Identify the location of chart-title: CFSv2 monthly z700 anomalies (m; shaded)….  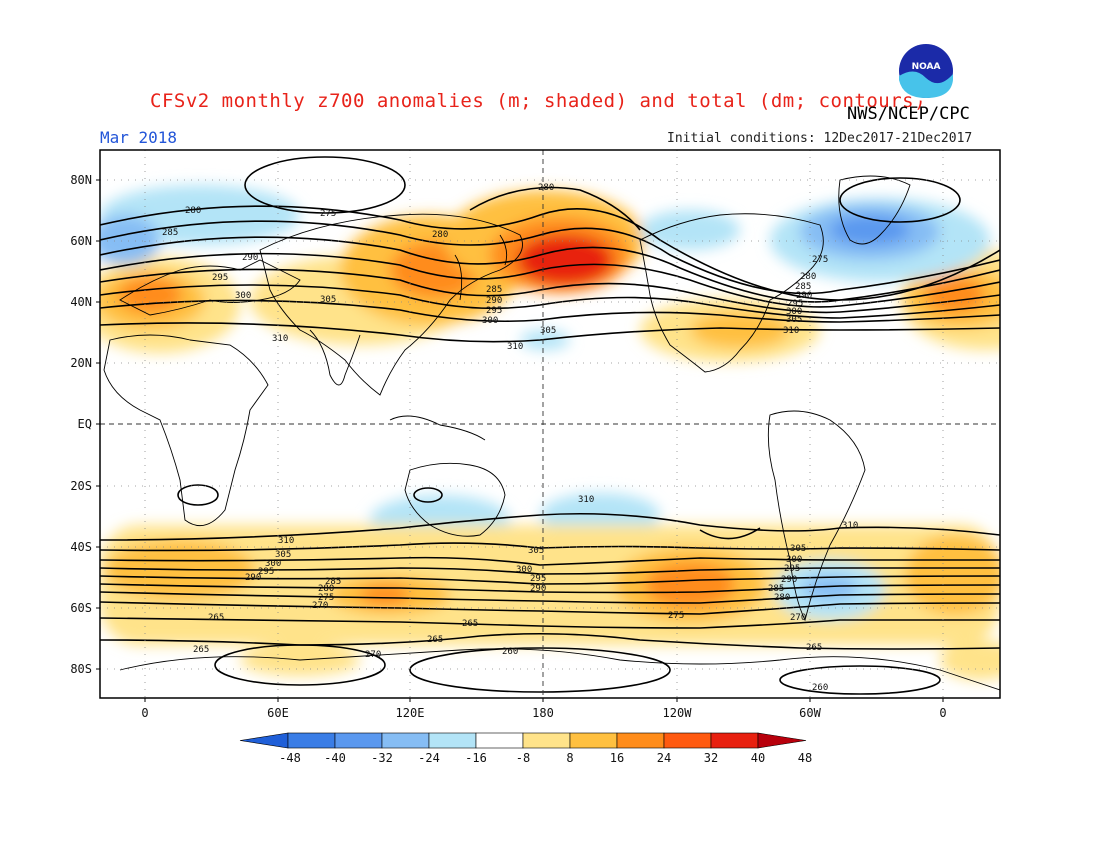
(538, 101).